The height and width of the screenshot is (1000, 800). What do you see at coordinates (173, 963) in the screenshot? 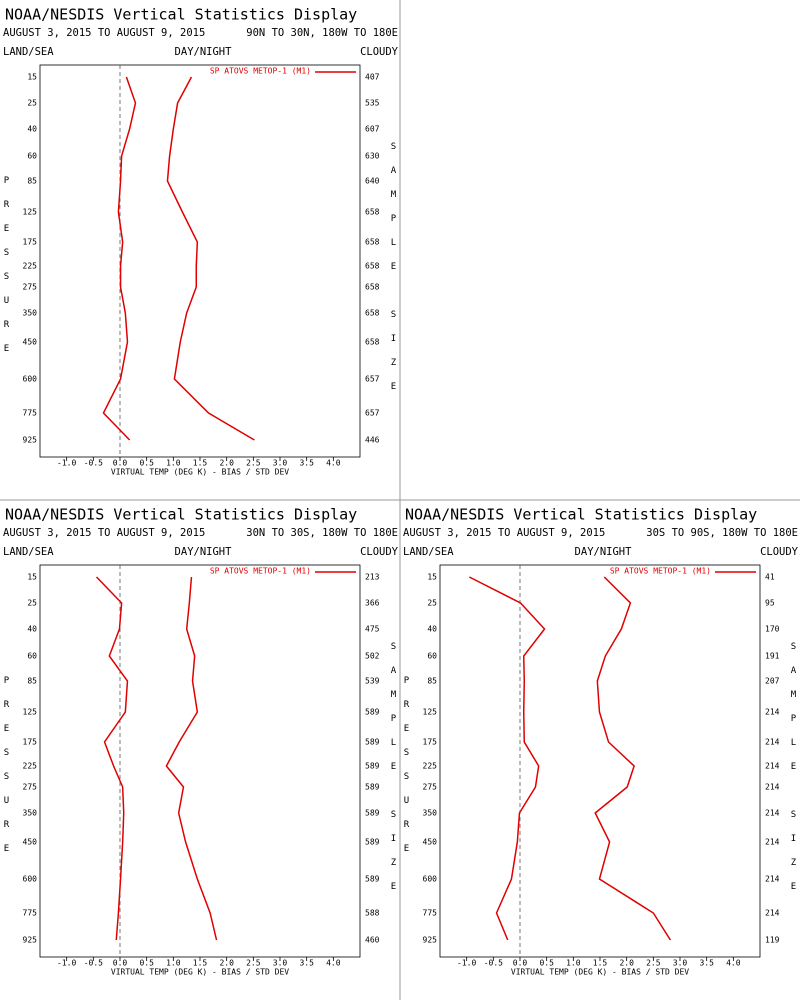
I see `x-tick-label: 1.0` at bounding box center [173, 963].